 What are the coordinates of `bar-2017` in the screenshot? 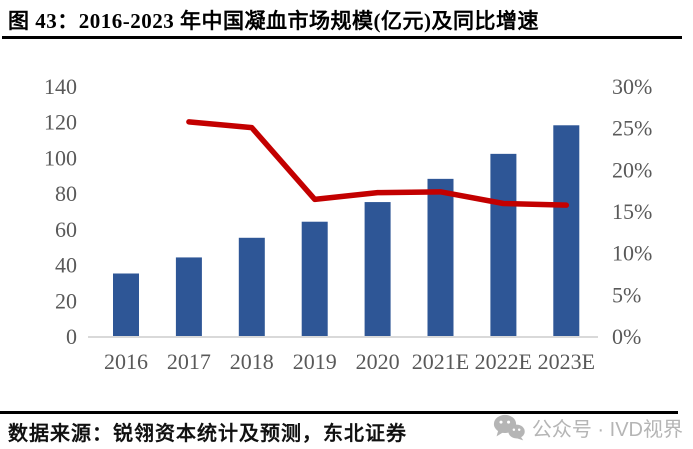 It's located at (188, 296).